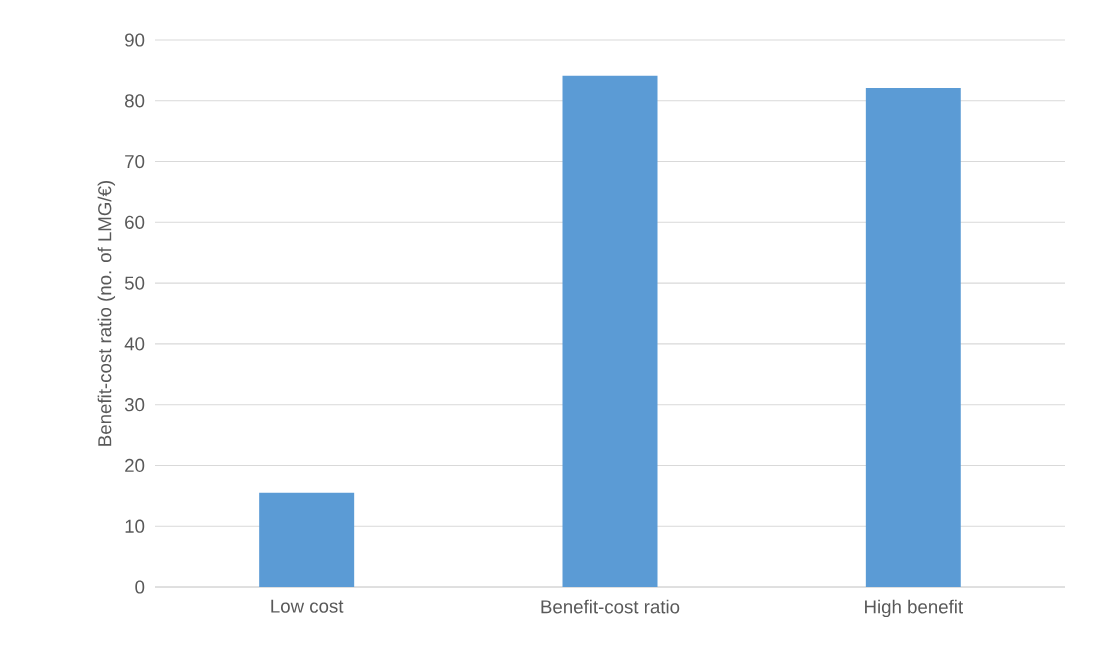 This screenshot has height=654, width=1107. I want to click on y-tick-label: 10, so click(135, 526).